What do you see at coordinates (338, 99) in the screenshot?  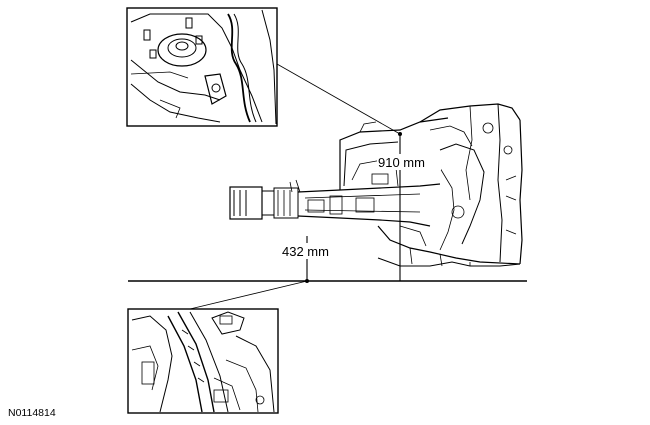 I see `top-inset-leader` at bounding box center [338, 99].